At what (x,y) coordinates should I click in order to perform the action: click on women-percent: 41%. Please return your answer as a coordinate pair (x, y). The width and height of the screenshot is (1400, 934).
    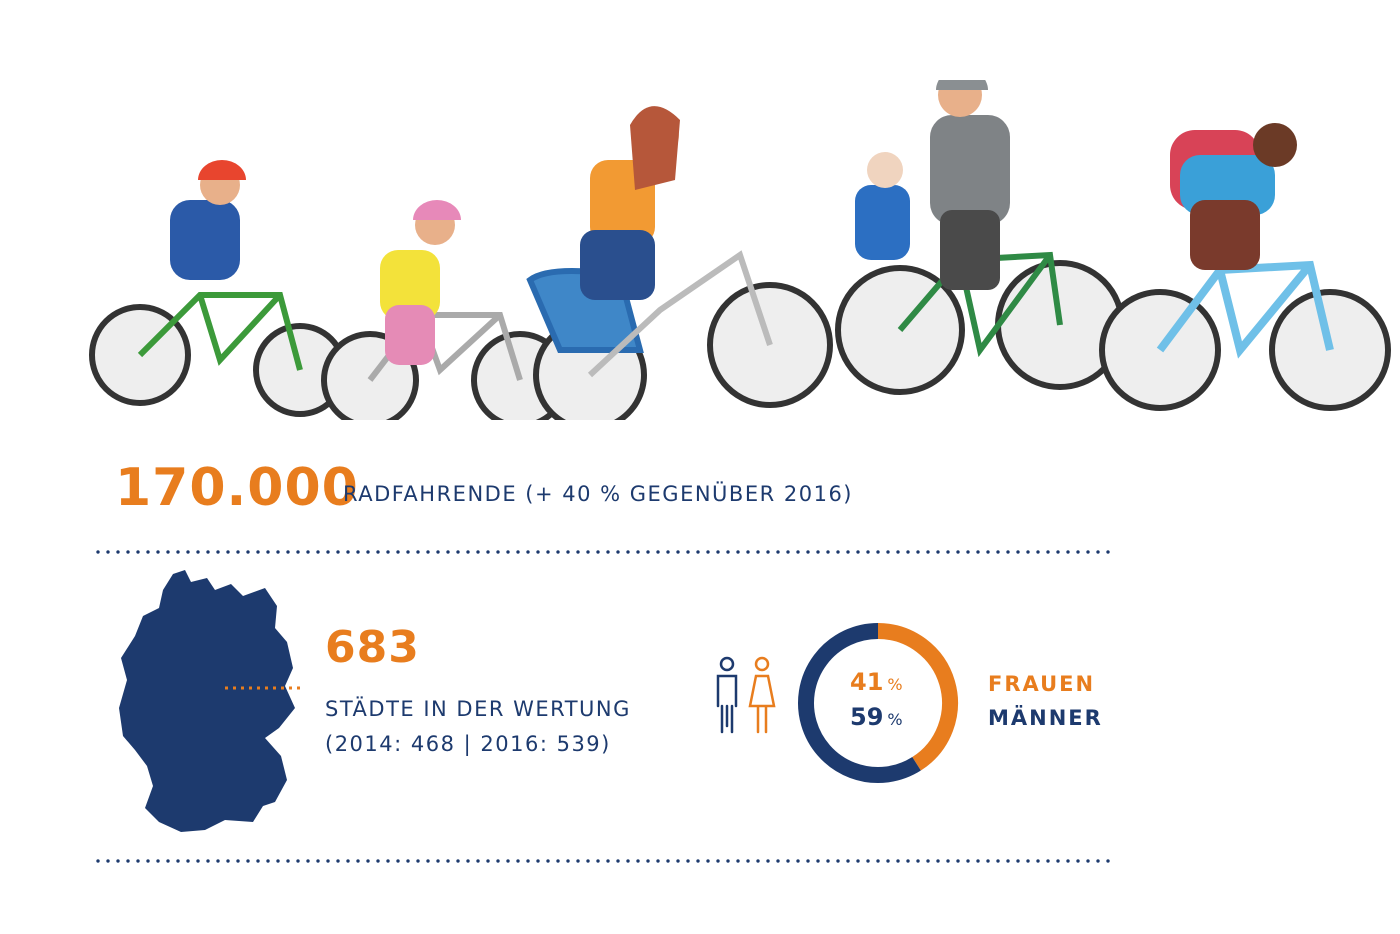
    Looking at the image, I should click on (876, 682).